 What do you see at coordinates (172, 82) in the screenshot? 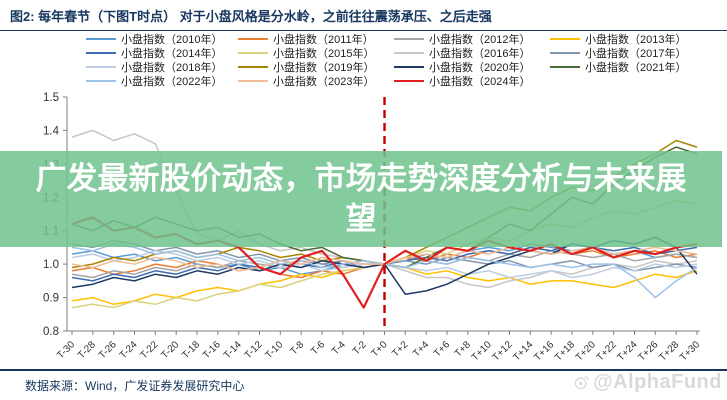
I see `legend-label: 小盘指数（2022年）` at bounding box center [172, 82].